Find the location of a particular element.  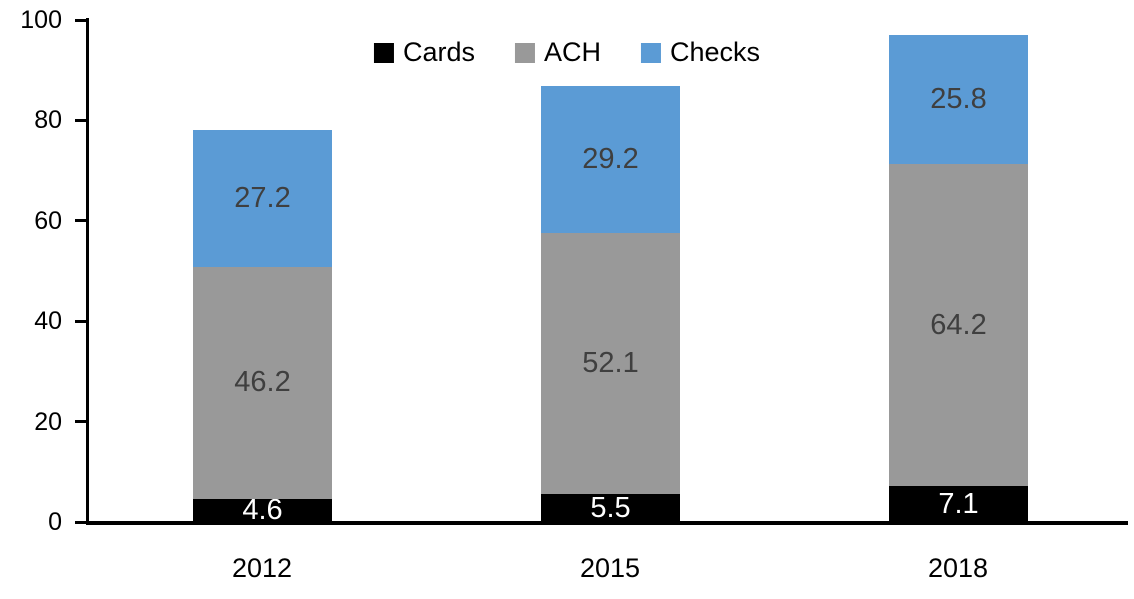

bar-2018-segment-cards: 7.1 is located at coordinates (958, 504).